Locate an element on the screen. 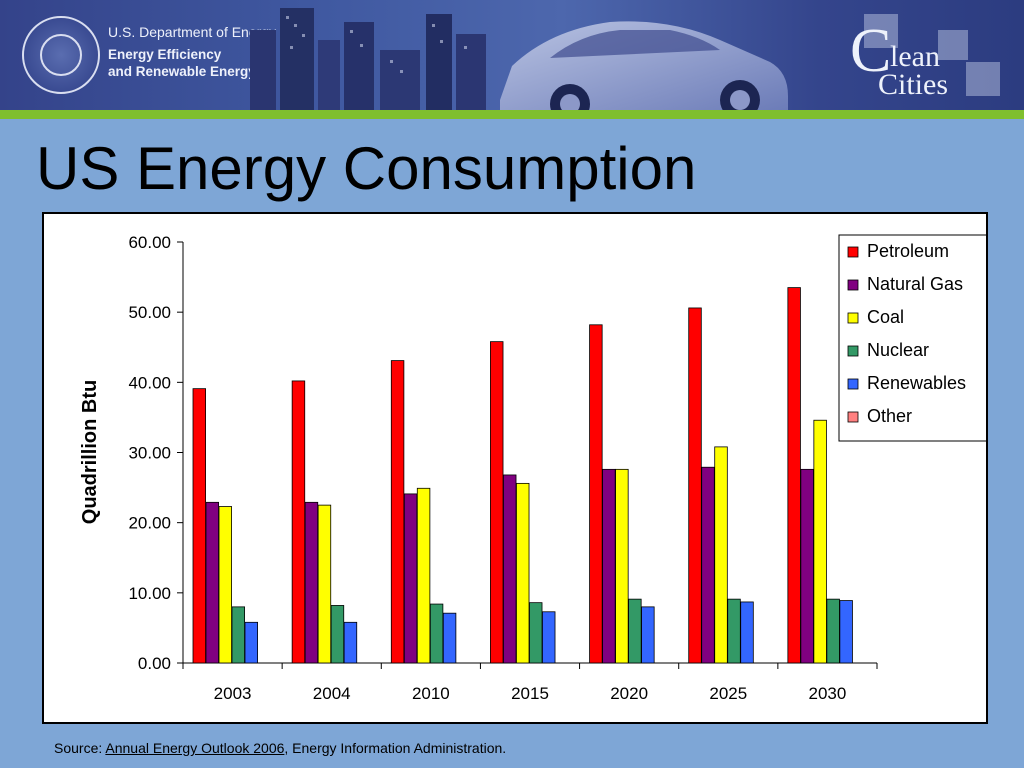 Image resolution: width=1024 pixels, height=768 pixels. legend-label: Natural Gas is located at coordinates (915, 284).